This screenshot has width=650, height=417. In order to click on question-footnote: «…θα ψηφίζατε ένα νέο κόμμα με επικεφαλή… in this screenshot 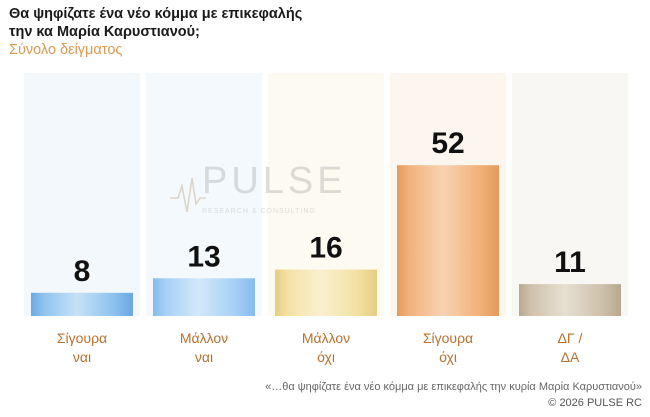, I will do `click(453, 387)`.